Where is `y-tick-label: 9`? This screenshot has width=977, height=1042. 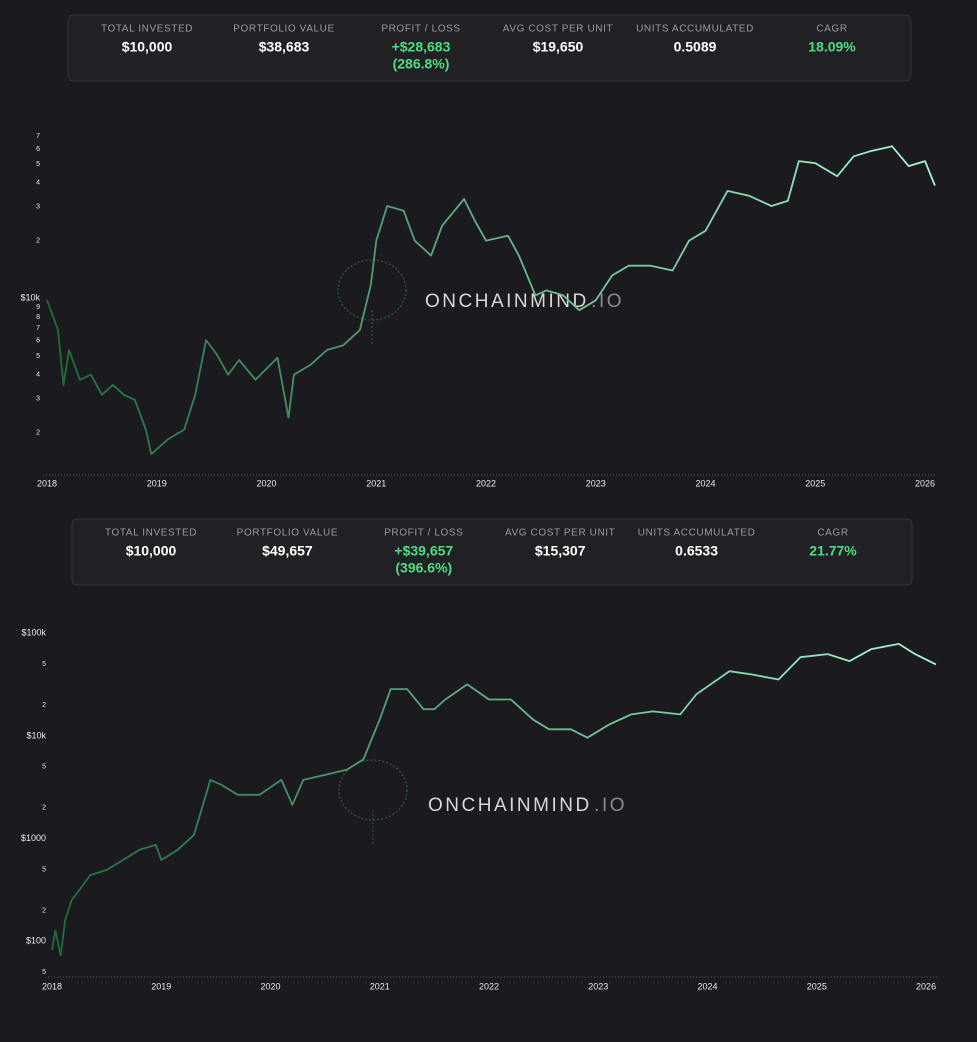
y-tick-label: 9 is located at coordinates (38, 307).